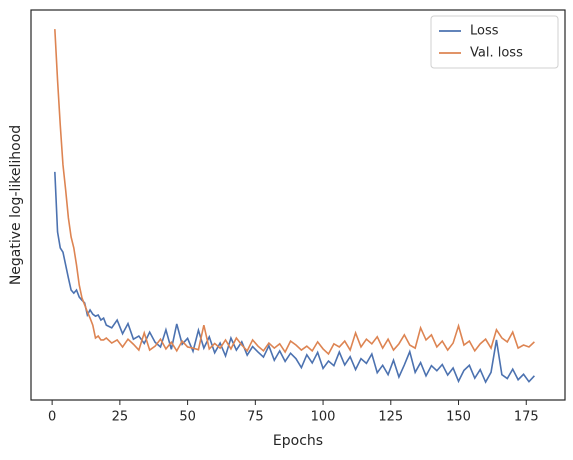 The image size is (573, 460). What do you see at coordinates (187, 417) in the screenshot?
I see `x-tick-label: 50` at bounding box center [187, 417].